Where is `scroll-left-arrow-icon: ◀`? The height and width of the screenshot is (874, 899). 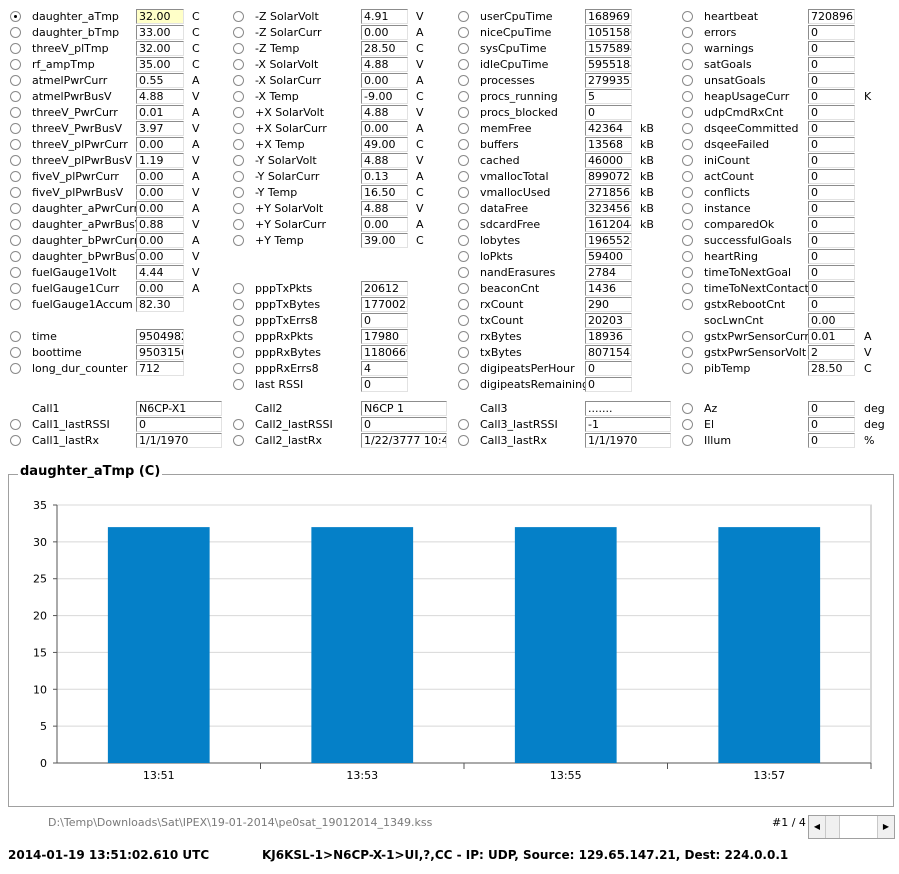 scroll-left-arrow-icon: ◀ is located at coordinates (817, 827).